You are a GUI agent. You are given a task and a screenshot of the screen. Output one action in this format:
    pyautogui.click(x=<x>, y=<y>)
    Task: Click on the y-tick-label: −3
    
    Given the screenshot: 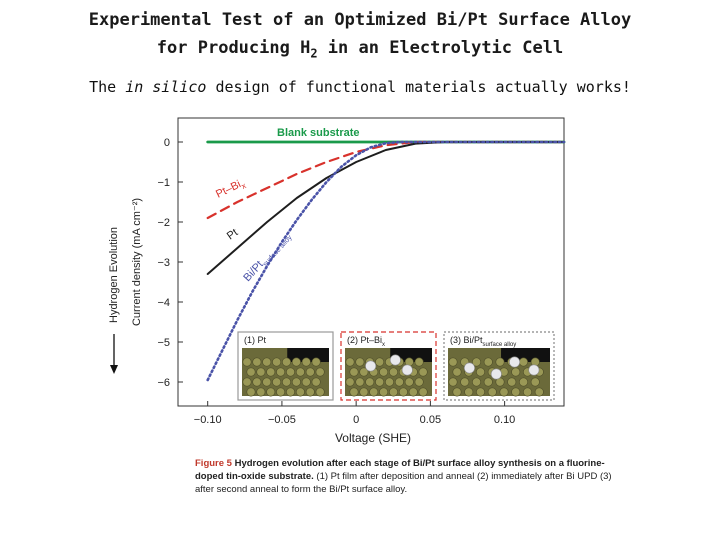 What is the action you would take?
    pyautogui.click(x=163, y=263)
    